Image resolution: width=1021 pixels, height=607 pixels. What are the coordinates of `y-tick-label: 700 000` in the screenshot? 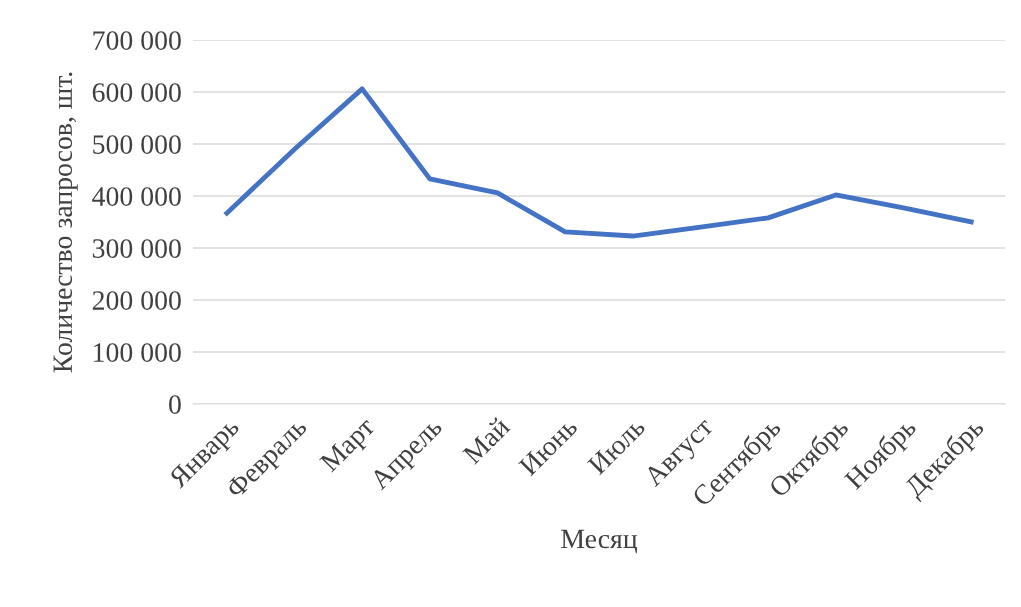 It's located at (137, 40).